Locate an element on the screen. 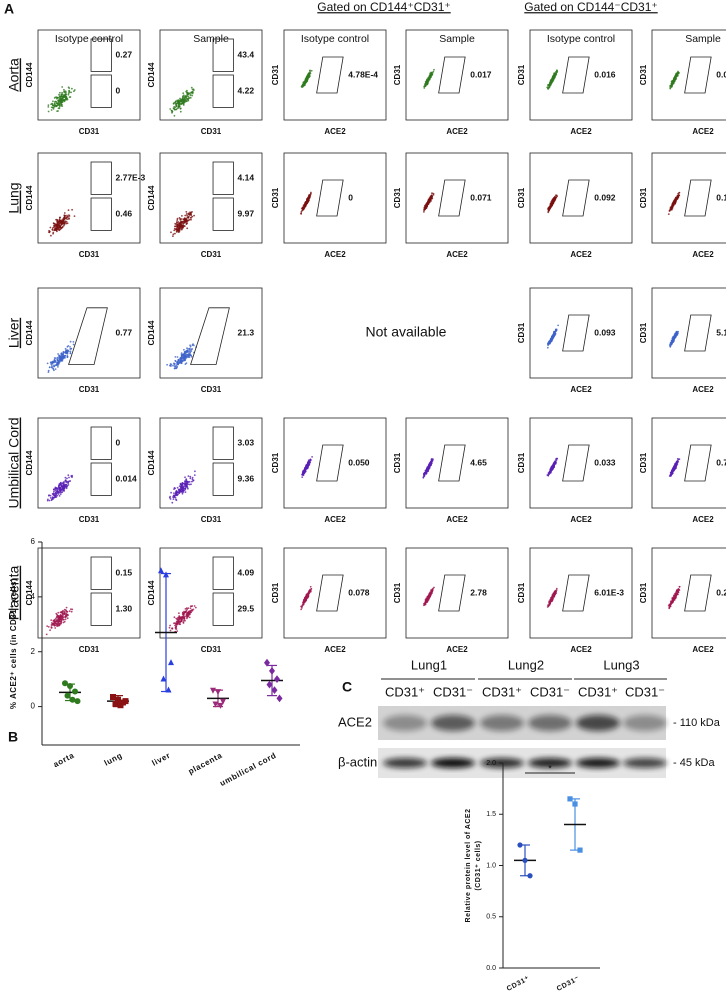  flow-plot: 5.17 is located at coordinates (688, 333).